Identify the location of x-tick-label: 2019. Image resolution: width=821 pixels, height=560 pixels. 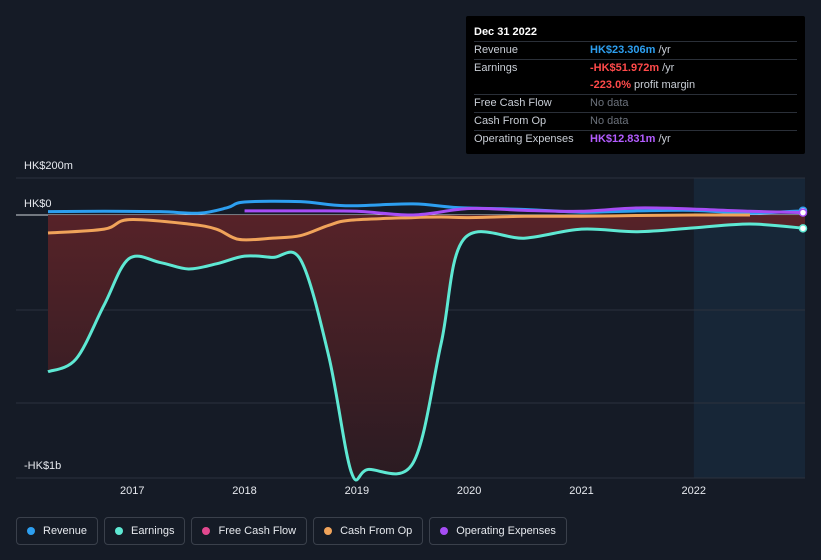
(357, 491).